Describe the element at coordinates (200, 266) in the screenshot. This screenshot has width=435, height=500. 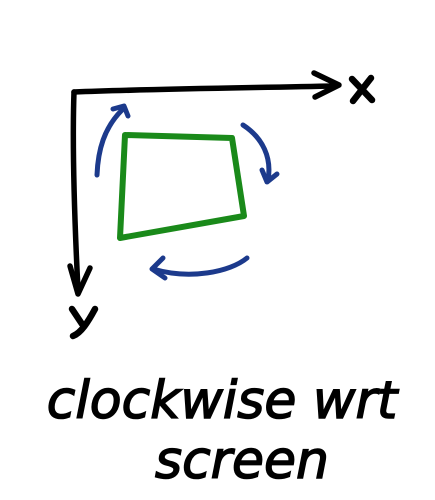
I see `rotation-arrow-bottom` at that location.